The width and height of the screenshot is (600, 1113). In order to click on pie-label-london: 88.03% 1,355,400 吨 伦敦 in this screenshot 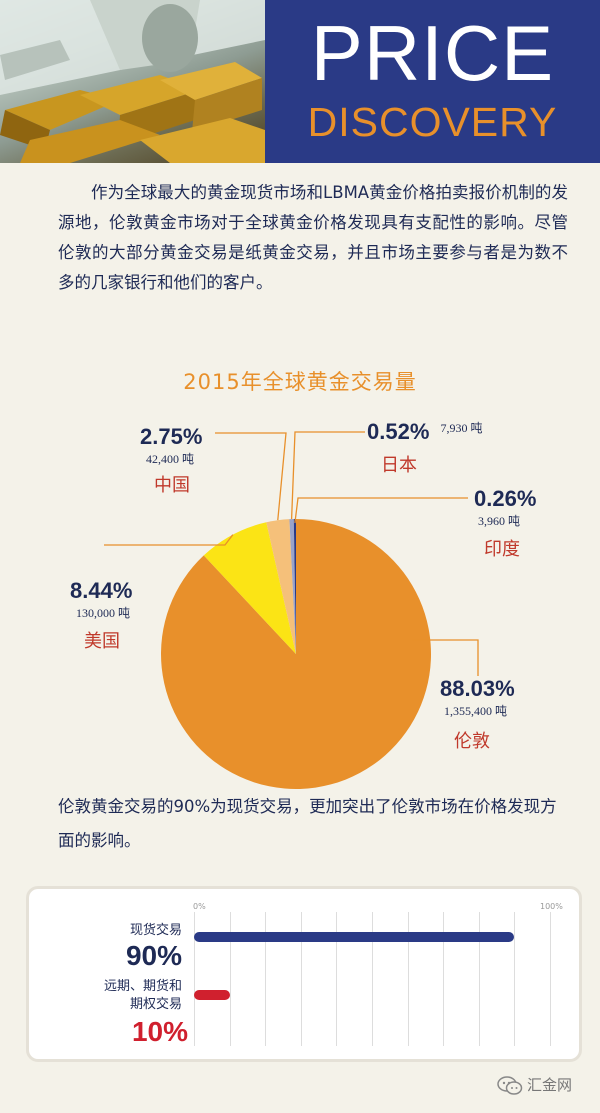, I will do `click(477, 714)`.